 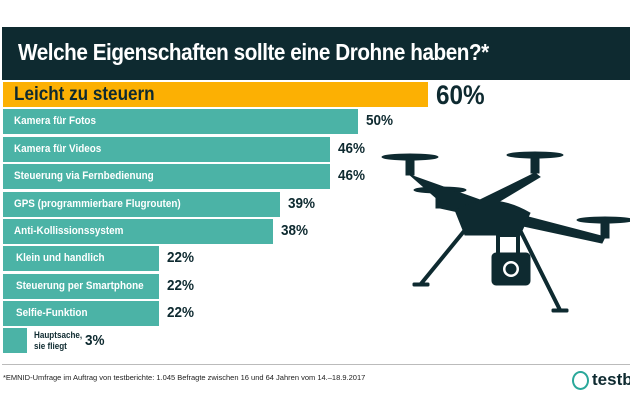 I want to click on value-label: 60%, so click(x=460, y=95).